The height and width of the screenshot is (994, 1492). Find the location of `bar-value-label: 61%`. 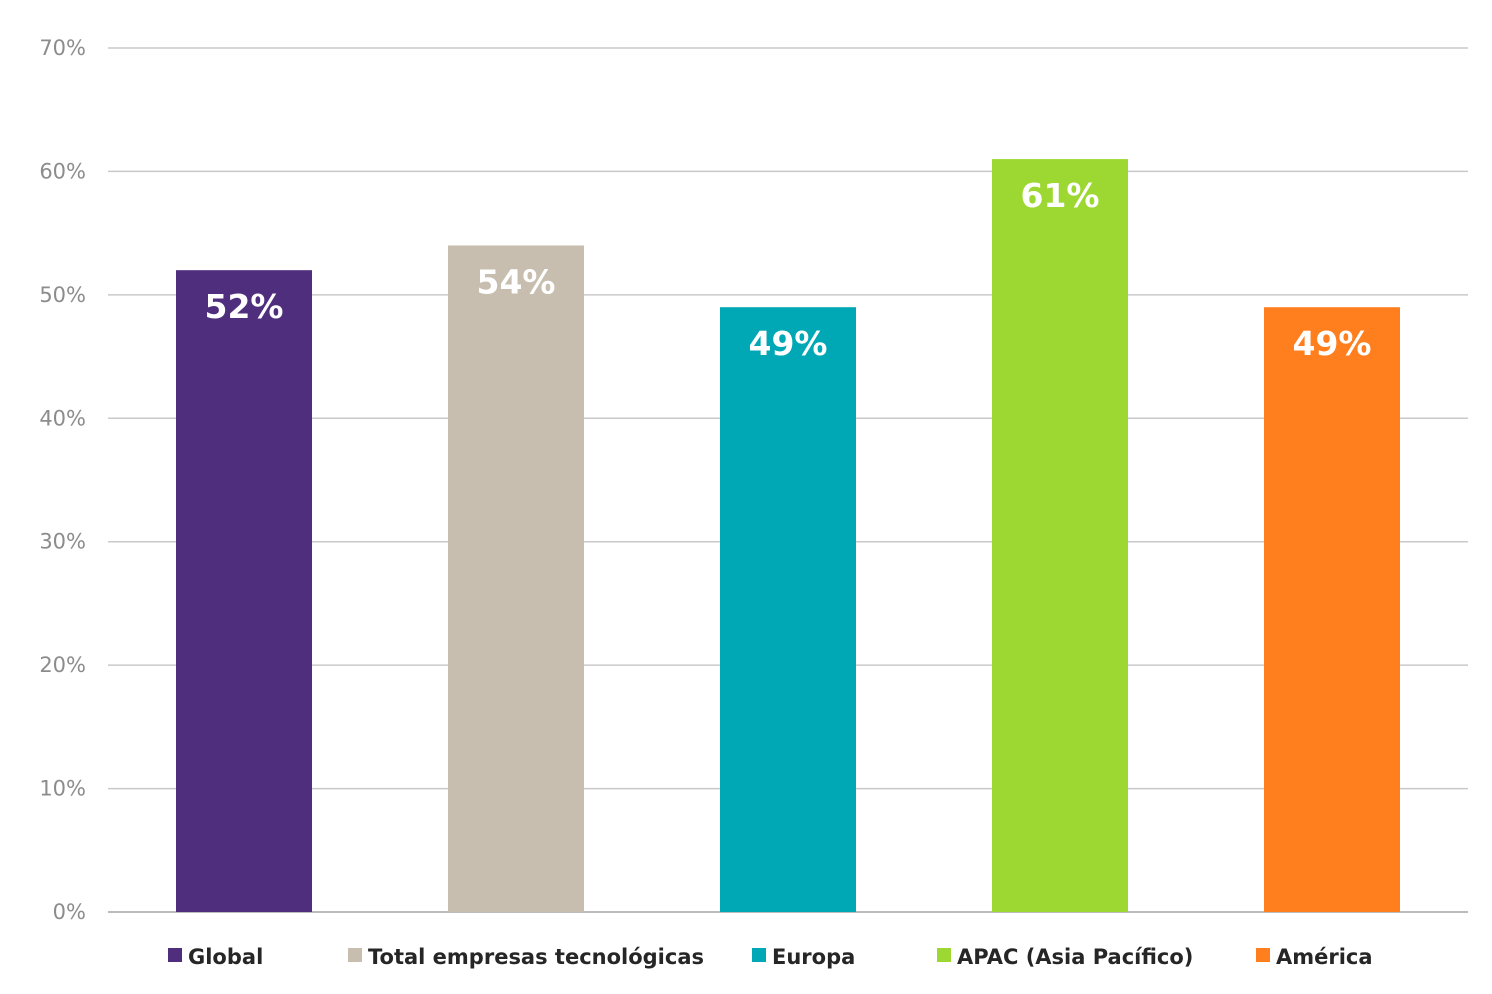

bar-value-label: 61% is located at coordinates (1060, 195).